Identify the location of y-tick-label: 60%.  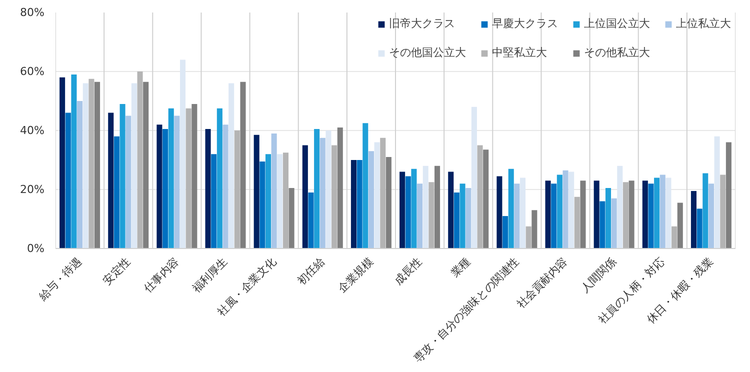
(32, 71).